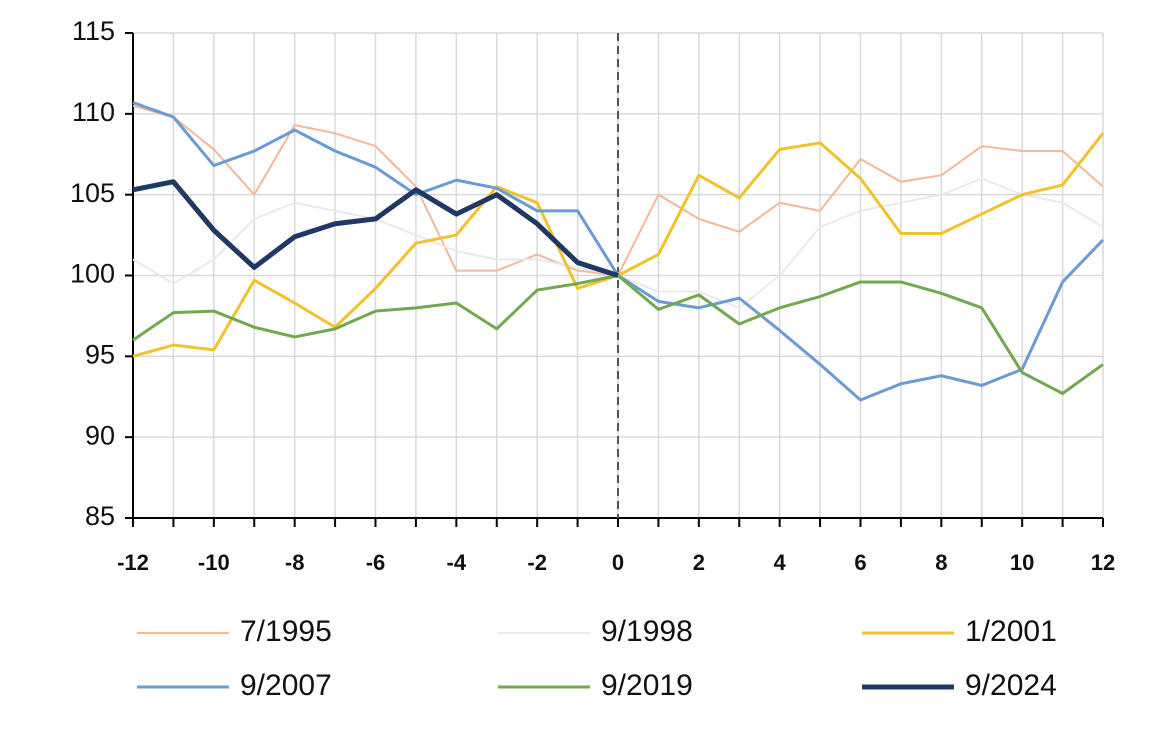 This screenshot has width=1173, height=729. What do you see at coordinates (286, 631) in the screenshot?
I see `legend-label: 7/1995` at bounding box center [286, 631].